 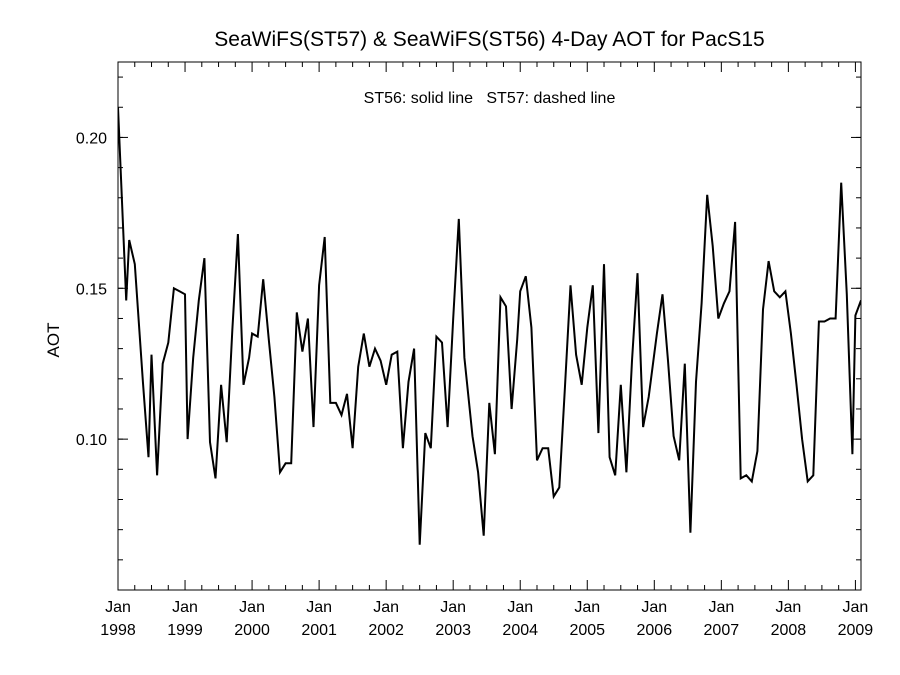 What do you see at coordinates (319, 630) in the screenshot?
I see `x-tick-label-year: 2001` at bounding box center [319, 630].